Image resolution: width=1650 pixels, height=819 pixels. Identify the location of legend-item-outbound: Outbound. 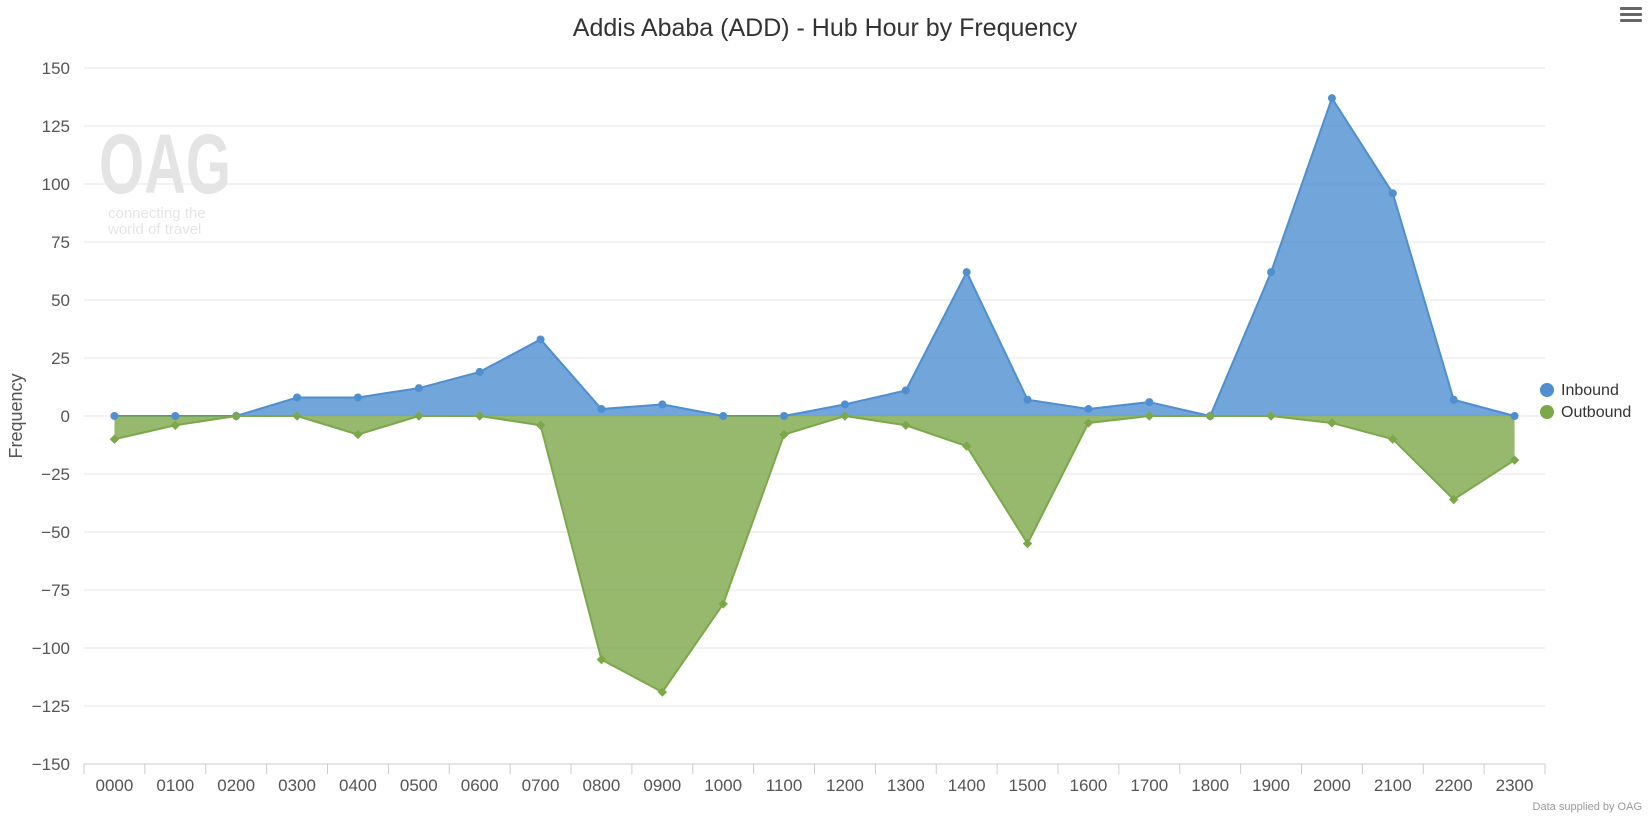
(1585, 412).